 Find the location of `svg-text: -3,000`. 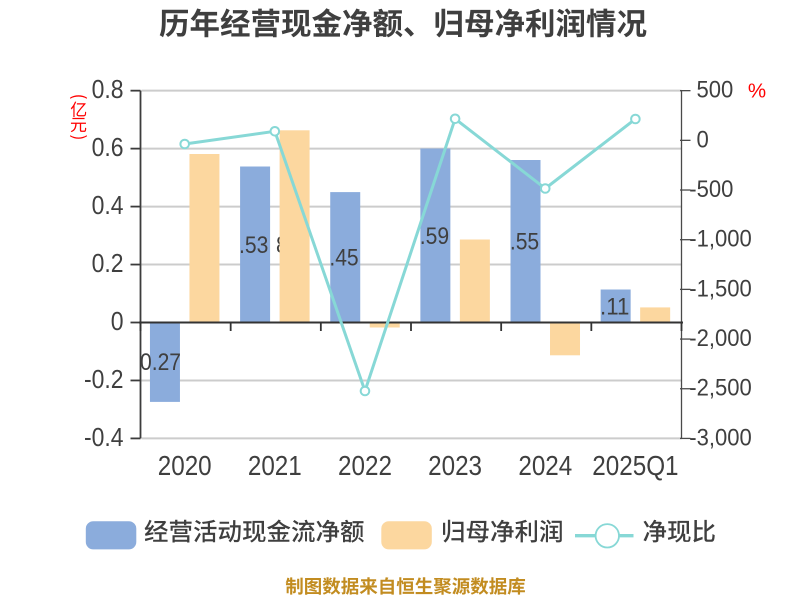

svg-text: -3,000 is located at coordinates (720, 437).